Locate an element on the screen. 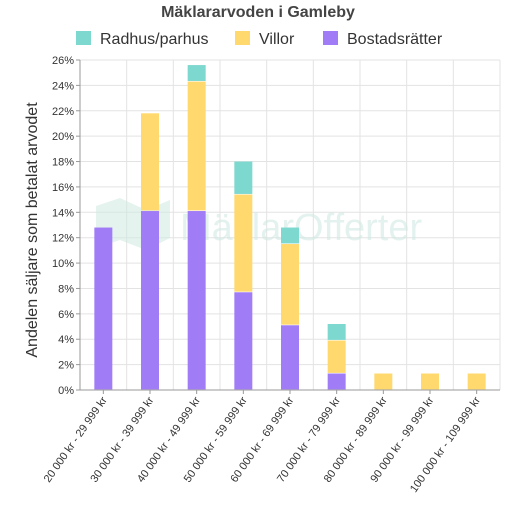 The height and width of the screenshot is (520, 520). legend-label: Radhus/parhus is located at coordinates (154, 39).